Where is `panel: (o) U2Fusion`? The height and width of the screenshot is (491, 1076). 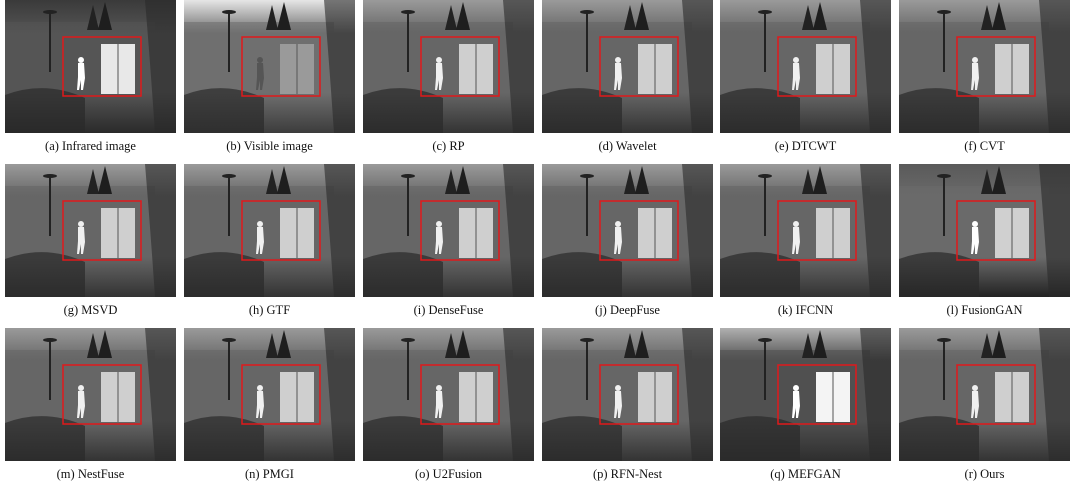 panel: (o) U2Fusion is located at coordinates (448, 404).